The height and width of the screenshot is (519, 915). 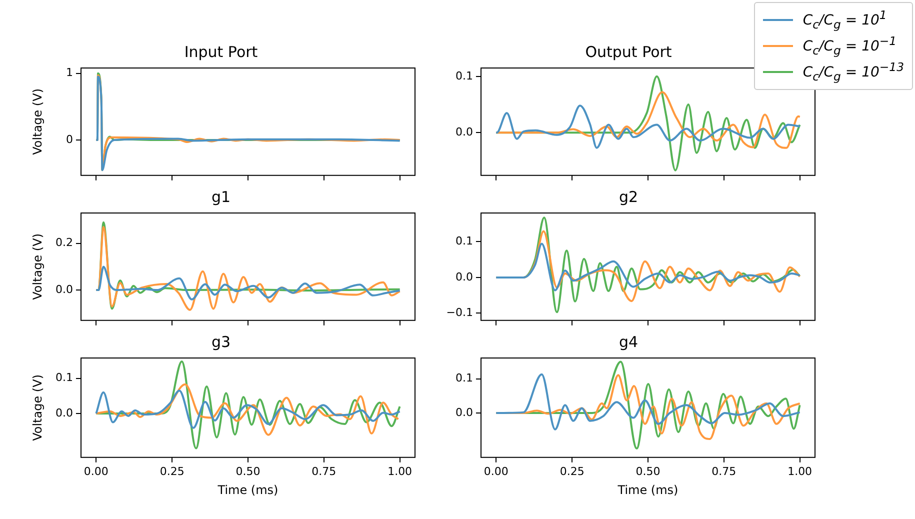 I want to click on y-tick-label: −0.1, so click(x=459, y=313).